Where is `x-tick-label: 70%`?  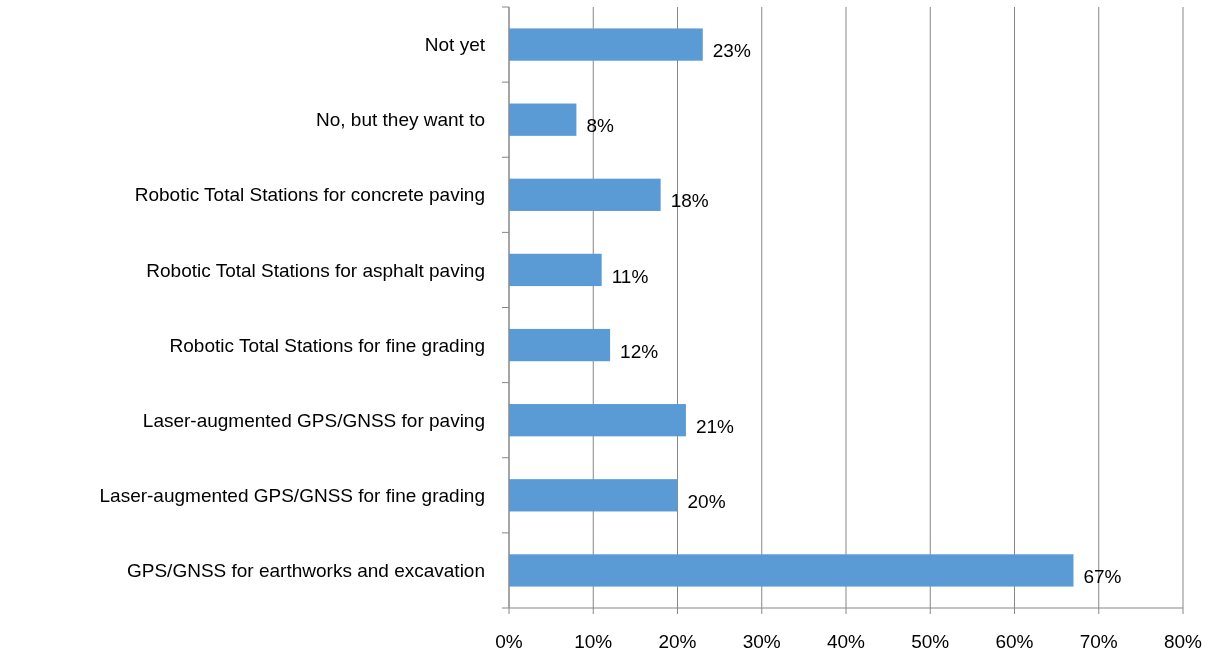
x-tick-label: 70% is located at coordinates (1098, 641).